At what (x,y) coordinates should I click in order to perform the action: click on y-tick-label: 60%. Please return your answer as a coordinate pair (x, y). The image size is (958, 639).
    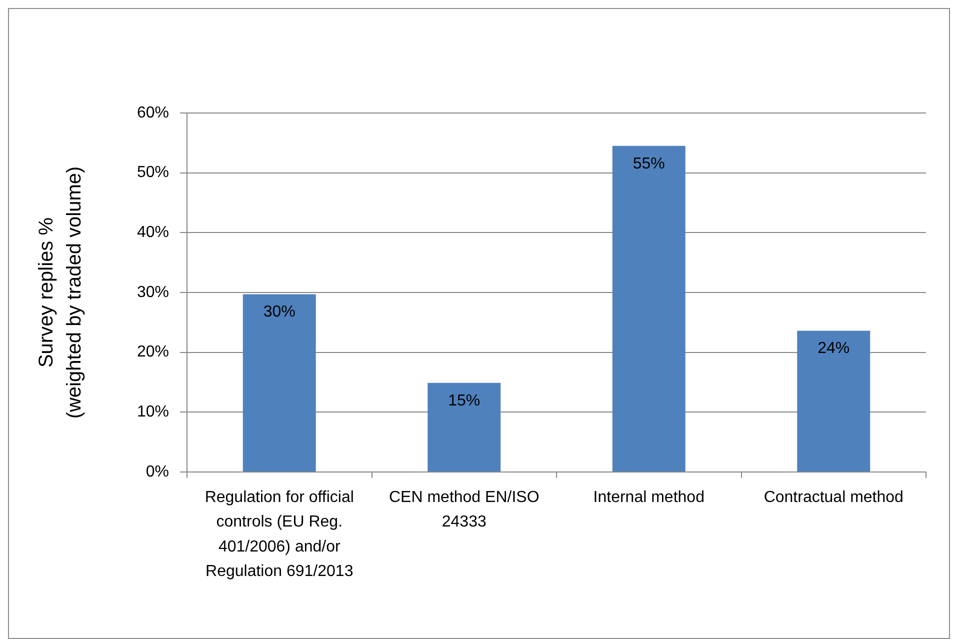
    Looking at the image, I should click on (152, 113).